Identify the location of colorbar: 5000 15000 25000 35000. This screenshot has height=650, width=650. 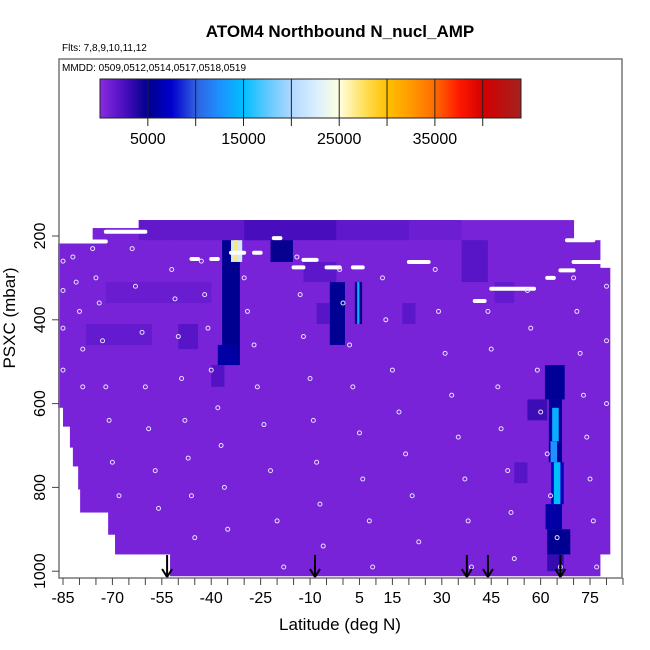
(310, 113).